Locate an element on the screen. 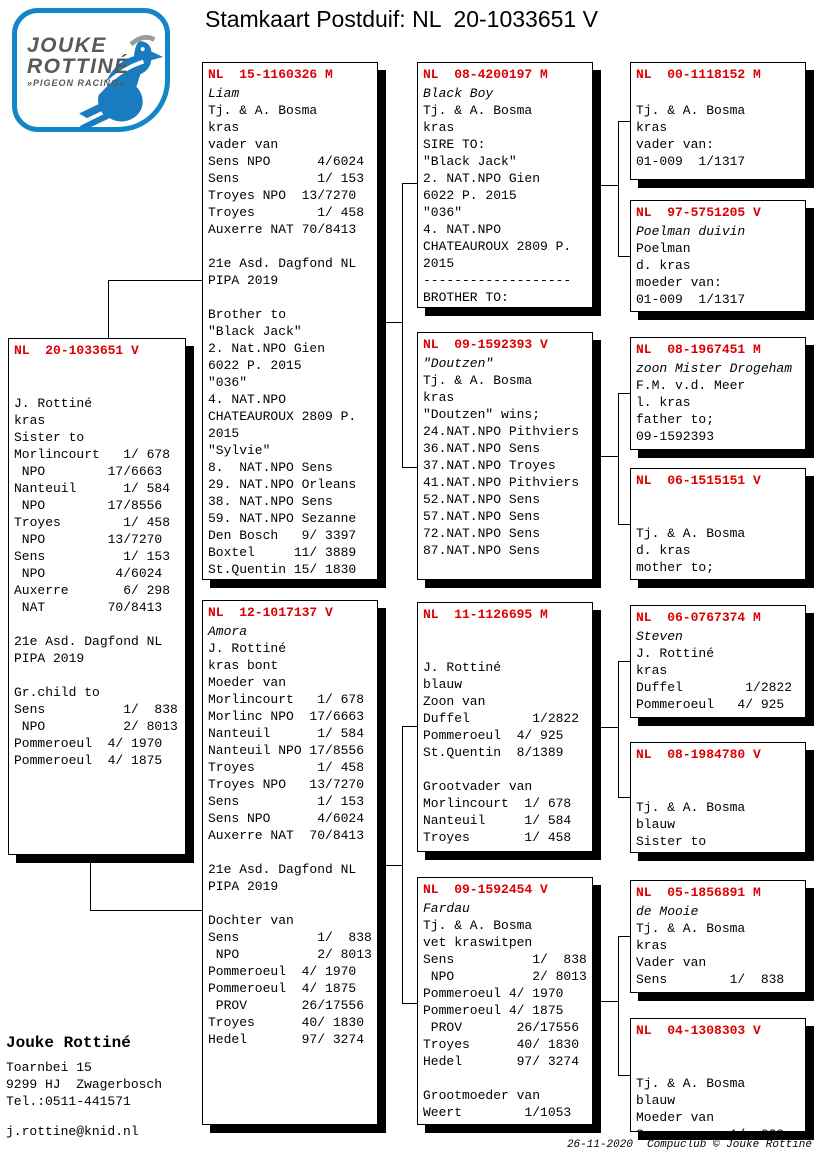 Image resolution: width=816 pixels, height=1172 pixels. ring-number: NL 06-0767374 M is located at coordinates (698, 617).